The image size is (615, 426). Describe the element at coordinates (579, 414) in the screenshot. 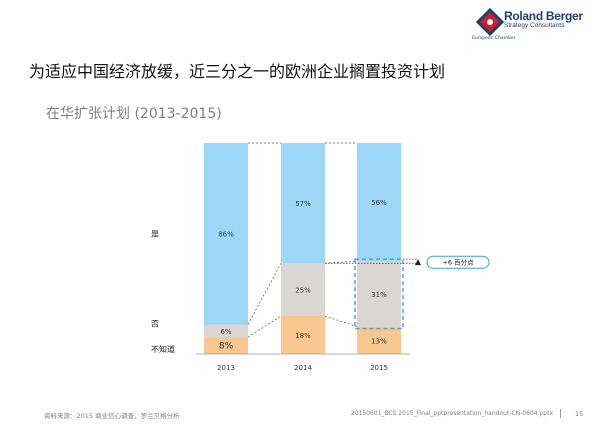

I see `footer-page-number: 15` at that location.